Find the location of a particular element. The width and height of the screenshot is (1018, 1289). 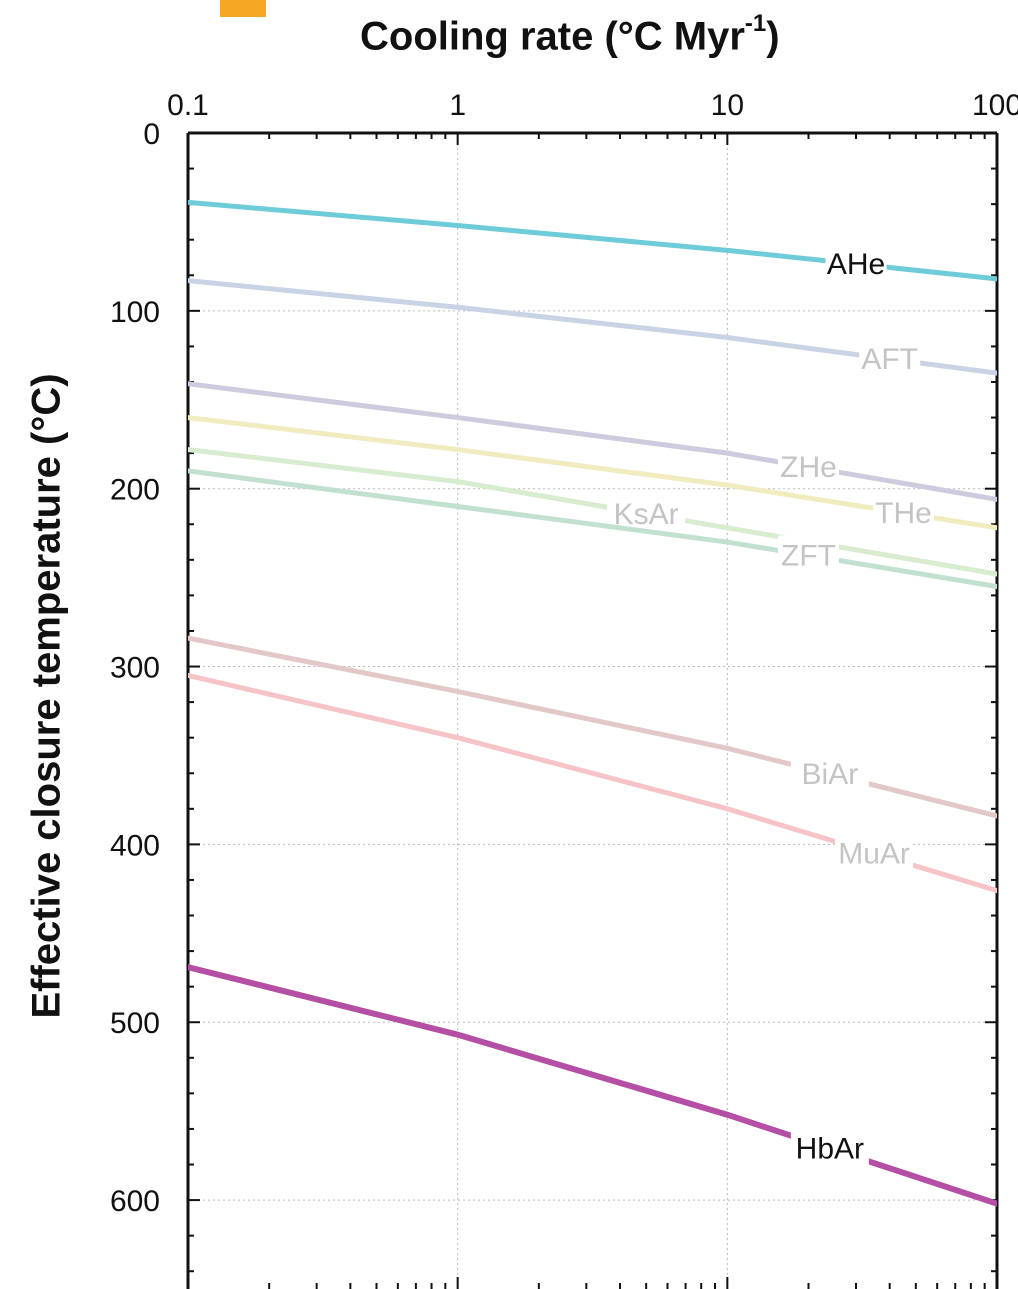

series-label-muar: MuAr is located at coordinates (874, 853).